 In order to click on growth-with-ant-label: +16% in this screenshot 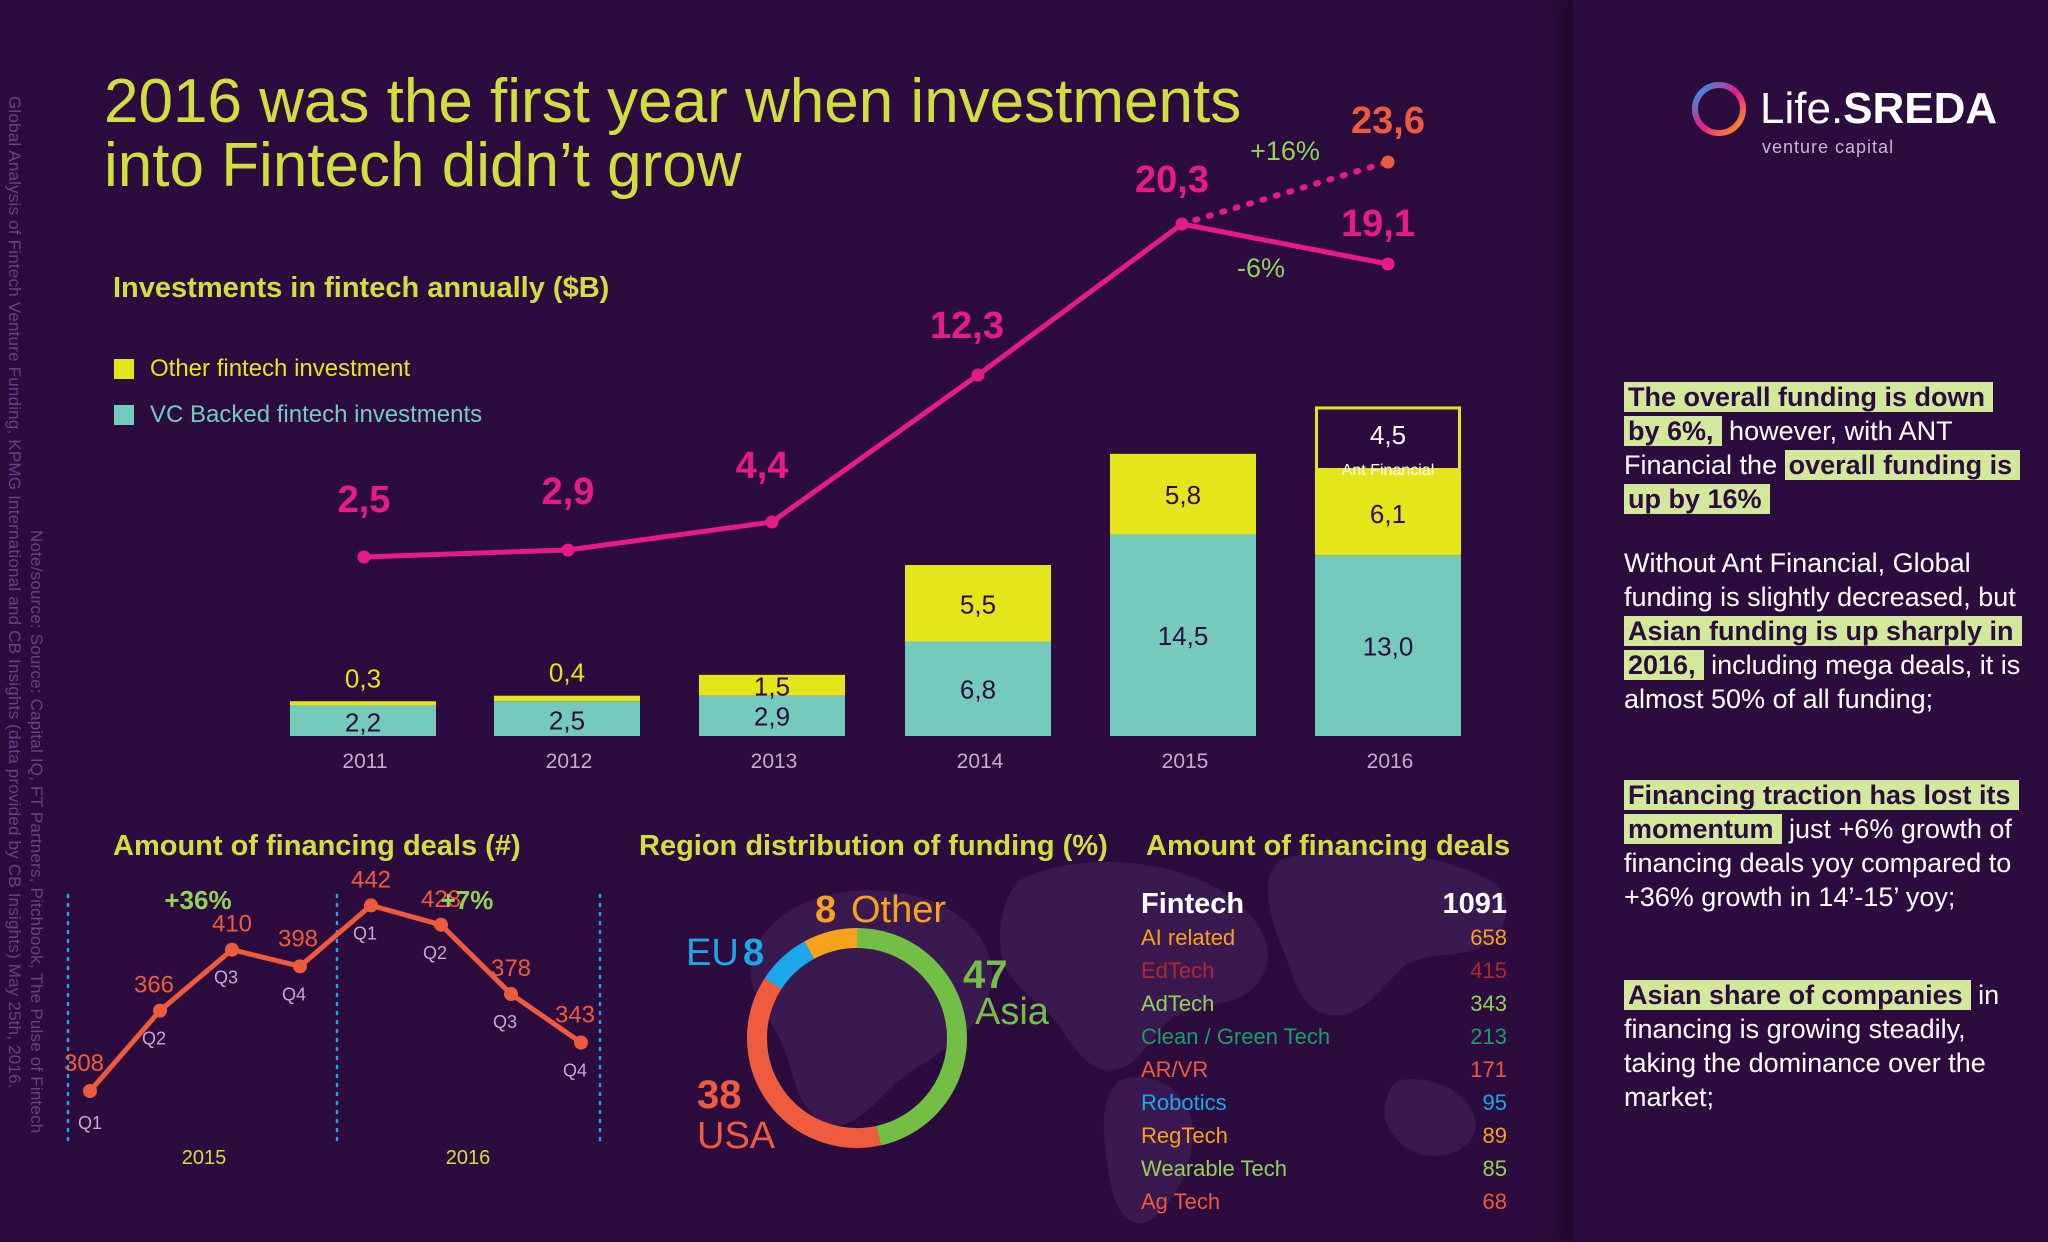, I will do `click(1285, 151)`.